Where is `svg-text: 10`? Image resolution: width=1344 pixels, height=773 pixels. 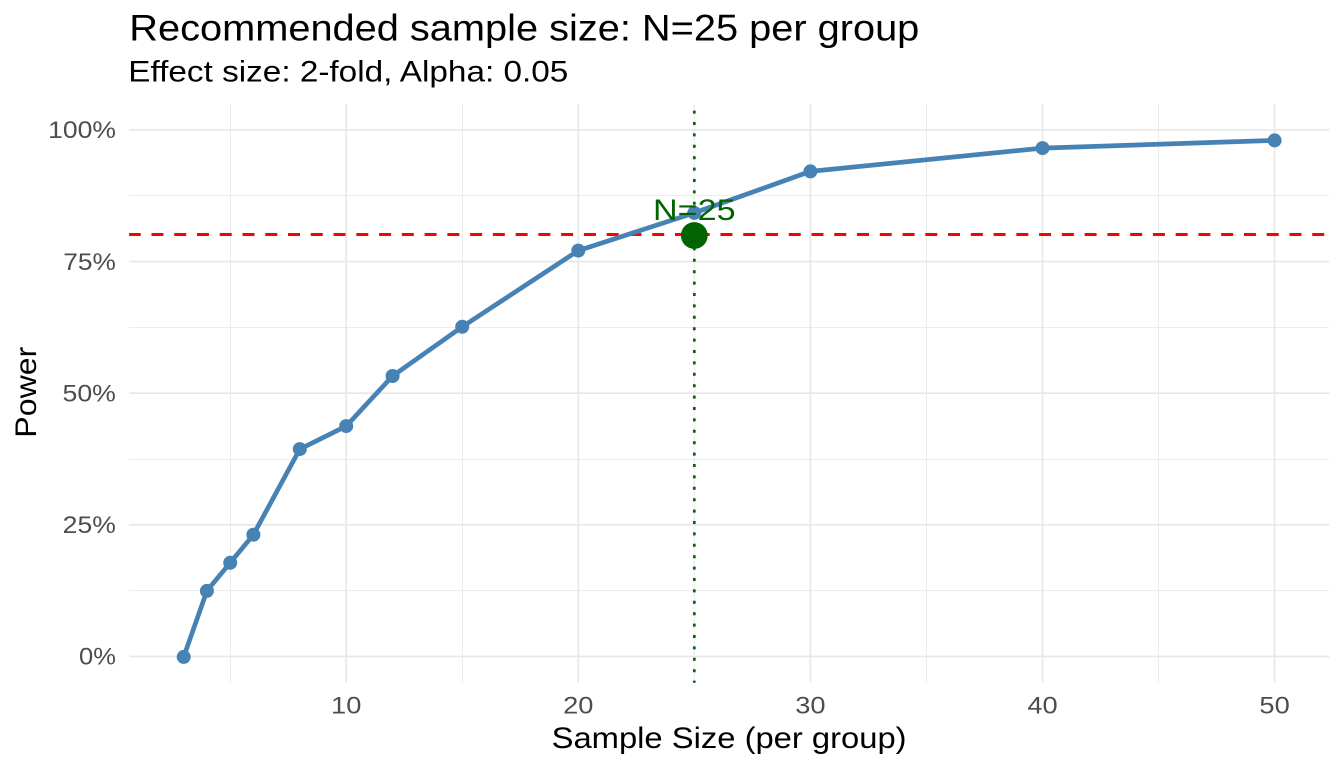
svg-text: 10 is located at coordinates (346, 705).